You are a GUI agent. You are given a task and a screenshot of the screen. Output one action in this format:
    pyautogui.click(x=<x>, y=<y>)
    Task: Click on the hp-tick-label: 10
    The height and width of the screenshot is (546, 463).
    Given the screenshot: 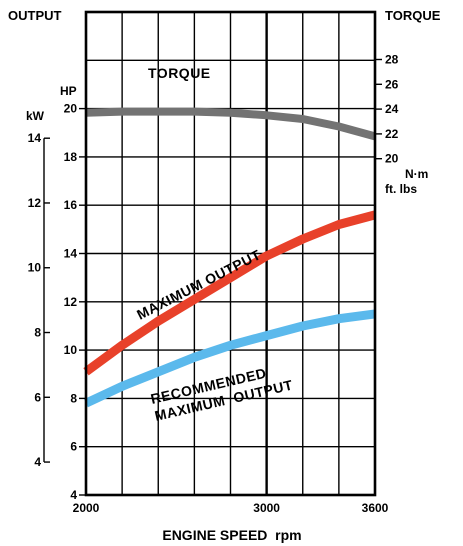 What is the action you would take?
    pyautogui.click(x=71, y=350)
    